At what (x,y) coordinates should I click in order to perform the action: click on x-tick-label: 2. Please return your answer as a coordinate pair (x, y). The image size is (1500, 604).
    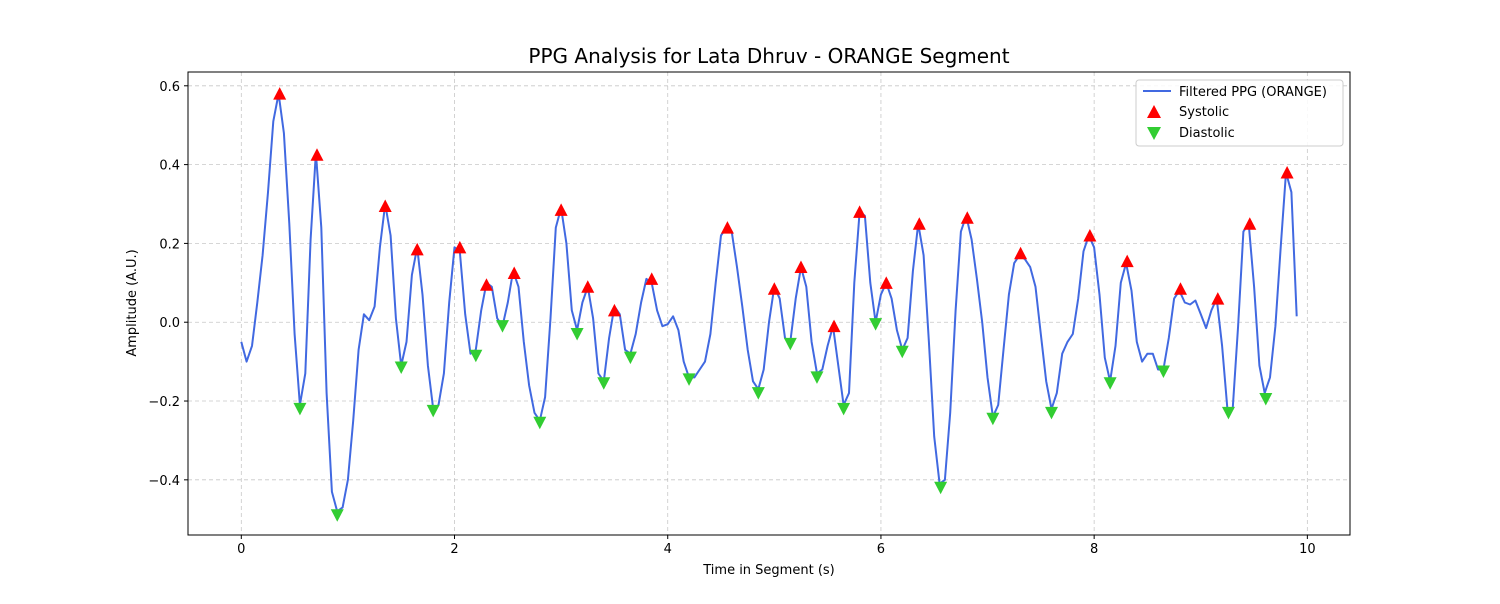
    Looking at the image, I should click on (454, 549).